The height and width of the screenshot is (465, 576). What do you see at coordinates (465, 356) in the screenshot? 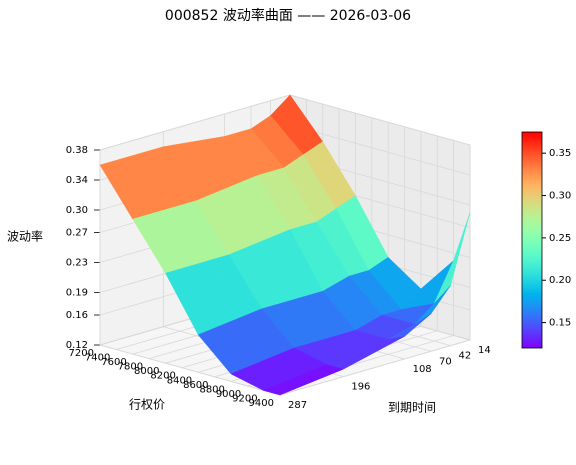
I see `y-tick-label: 42` at bounding box center [465, 356].